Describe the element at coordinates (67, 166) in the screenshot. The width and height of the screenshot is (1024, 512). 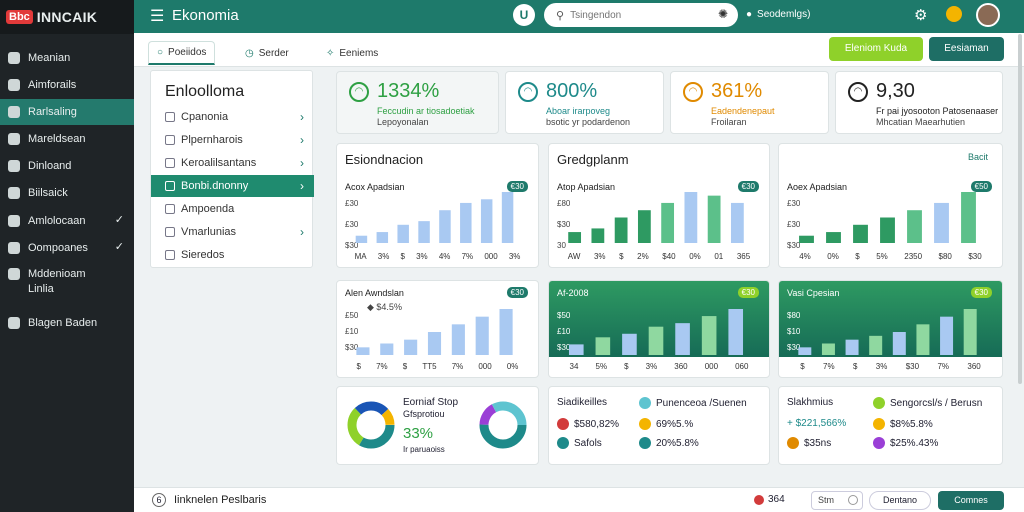
I see `sidebar-item: Dinloand` at that location.